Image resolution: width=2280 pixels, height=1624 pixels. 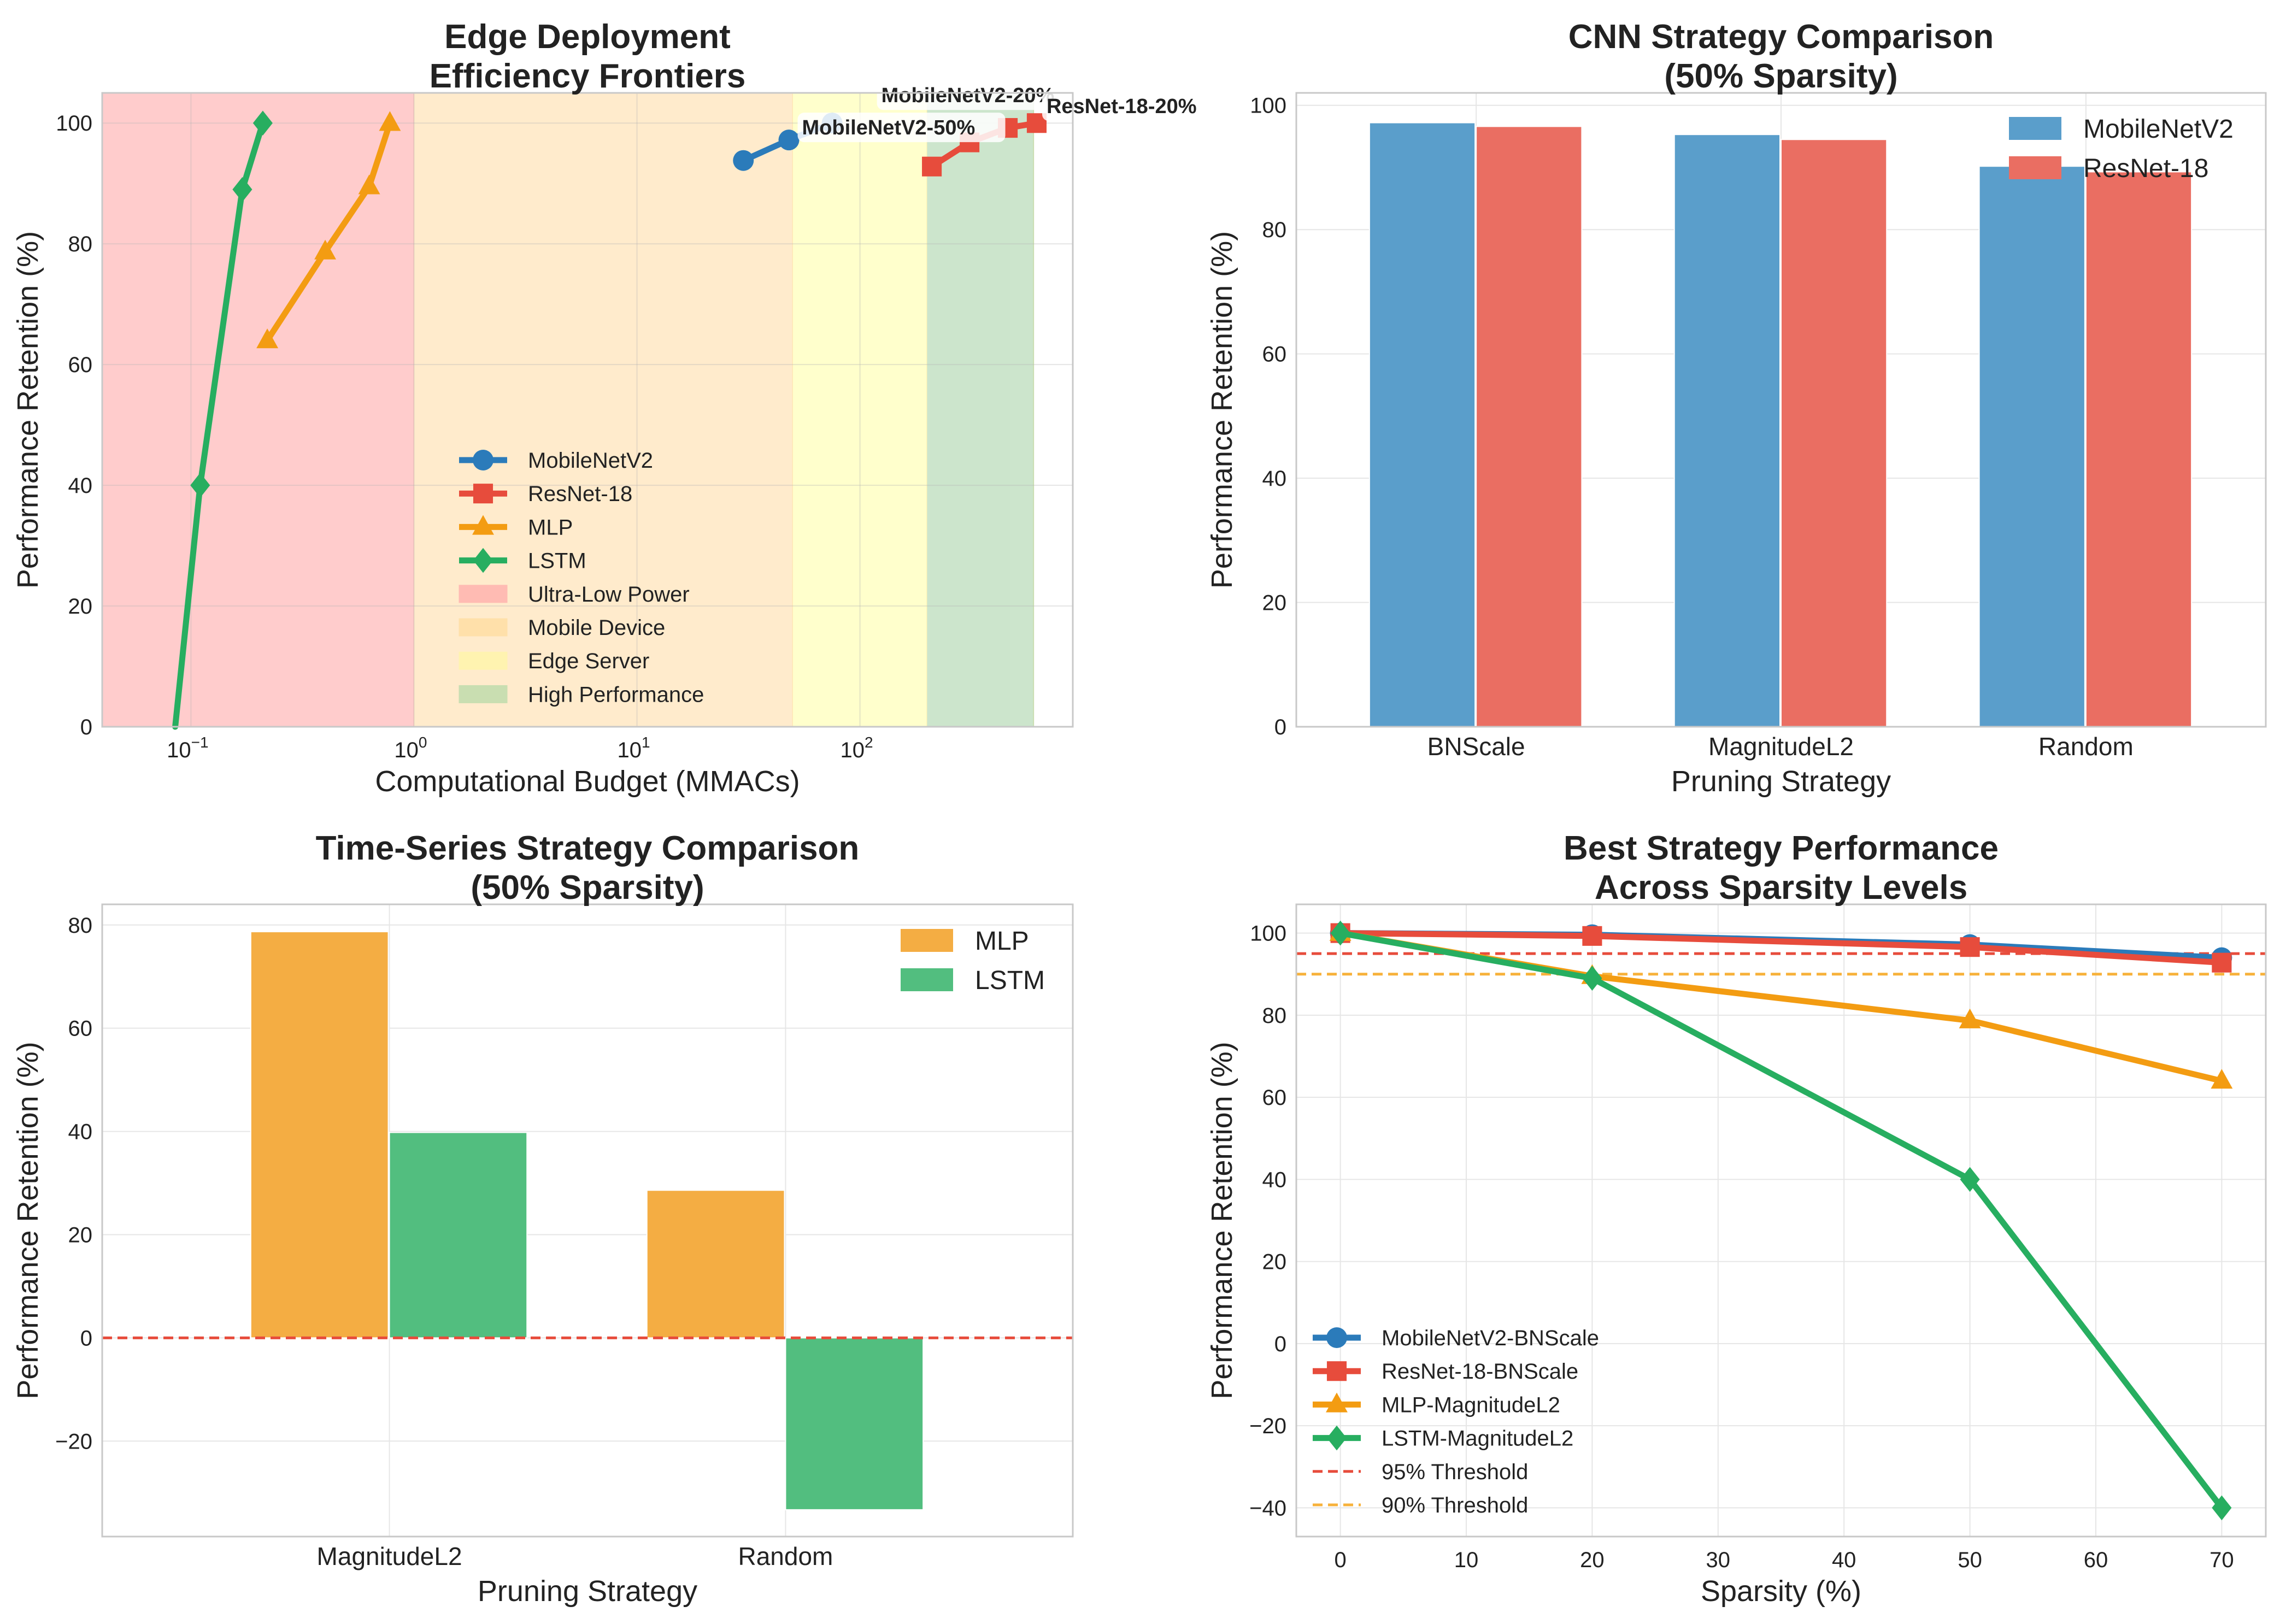 I want to click on annotation-label: ResNet-18-20%, so click(x=1122, y=106).